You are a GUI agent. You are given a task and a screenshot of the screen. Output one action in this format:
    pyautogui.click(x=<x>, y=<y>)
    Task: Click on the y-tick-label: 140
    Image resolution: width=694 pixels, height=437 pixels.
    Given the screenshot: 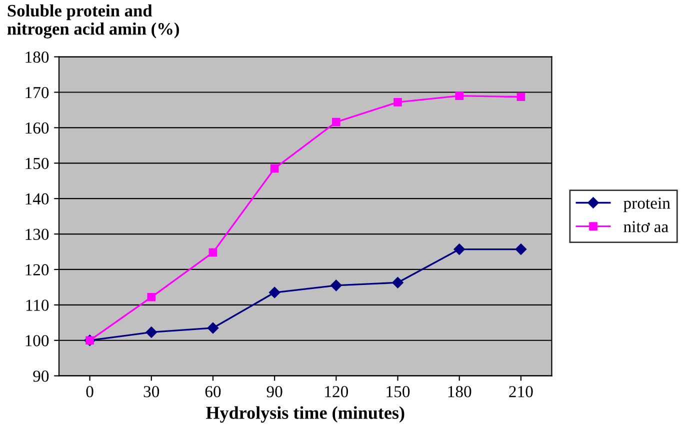 What is the action you would take?
    pyautogui.click(x=37, y=199)
    